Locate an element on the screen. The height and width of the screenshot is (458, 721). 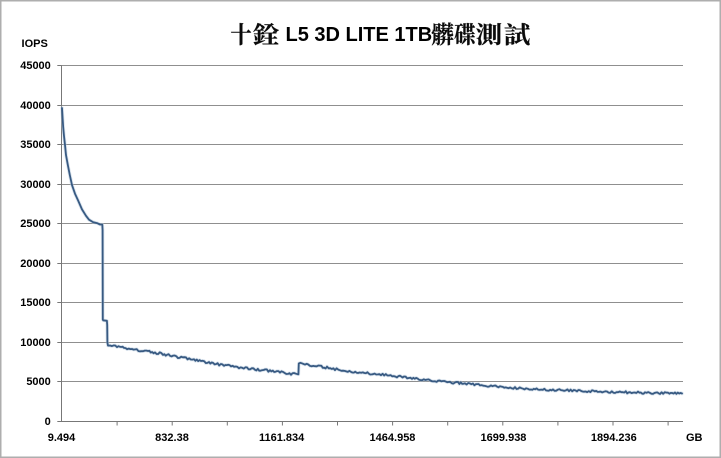
svg-text: 35000 is located at coordinates (35, 145).